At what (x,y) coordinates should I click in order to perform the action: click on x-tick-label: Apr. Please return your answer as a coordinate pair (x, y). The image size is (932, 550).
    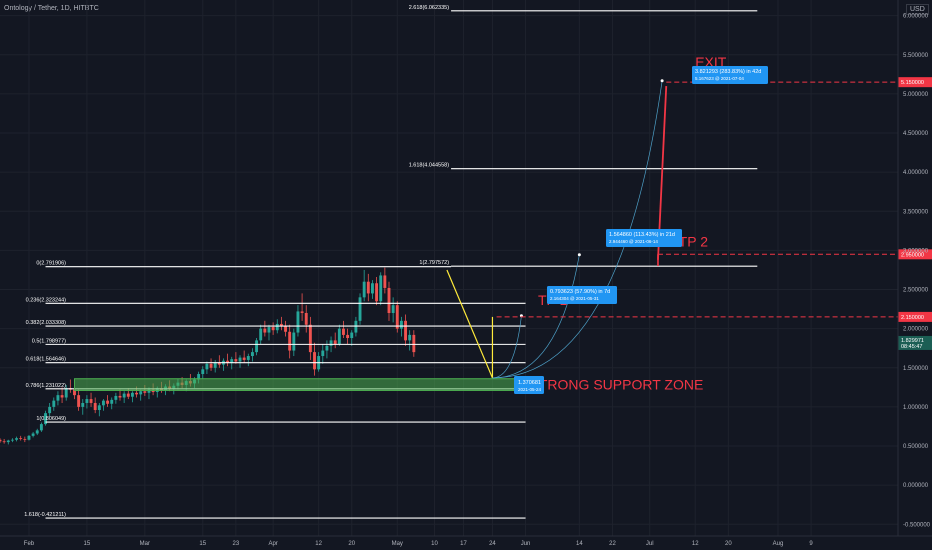
    Looking at the image, I should click on (272, 544).